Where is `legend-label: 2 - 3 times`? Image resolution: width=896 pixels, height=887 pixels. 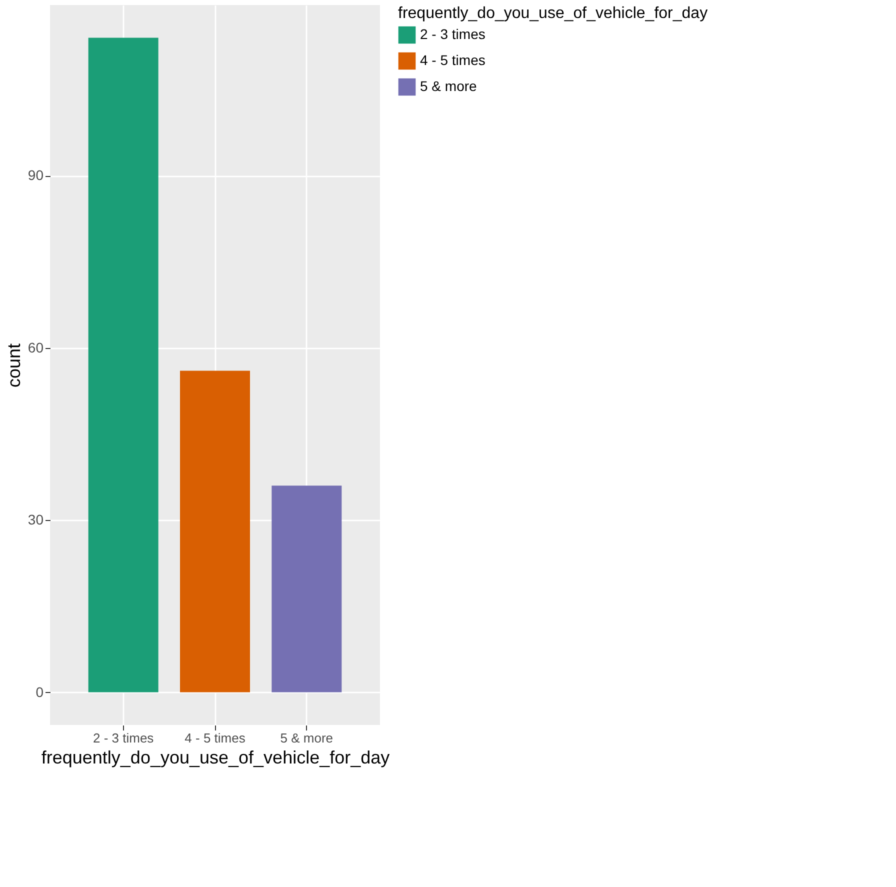 legend-label: 2 - 3 times is located at coordinates (453, 34).